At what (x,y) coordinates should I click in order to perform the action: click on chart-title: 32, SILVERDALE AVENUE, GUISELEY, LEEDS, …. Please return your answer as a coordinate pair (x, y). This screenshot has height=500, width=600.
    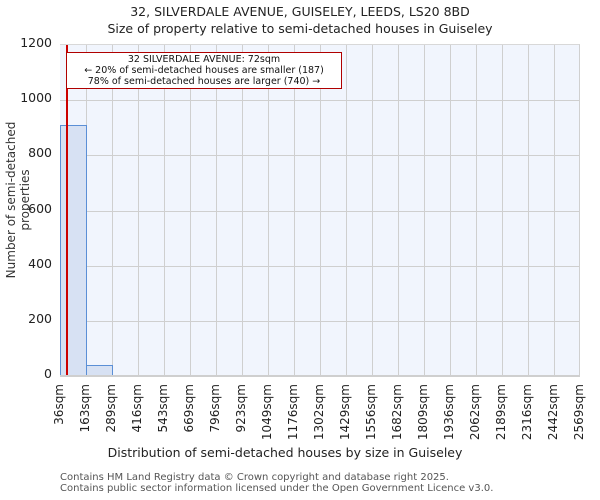
    Looking at the image, I should click on (300, 11).